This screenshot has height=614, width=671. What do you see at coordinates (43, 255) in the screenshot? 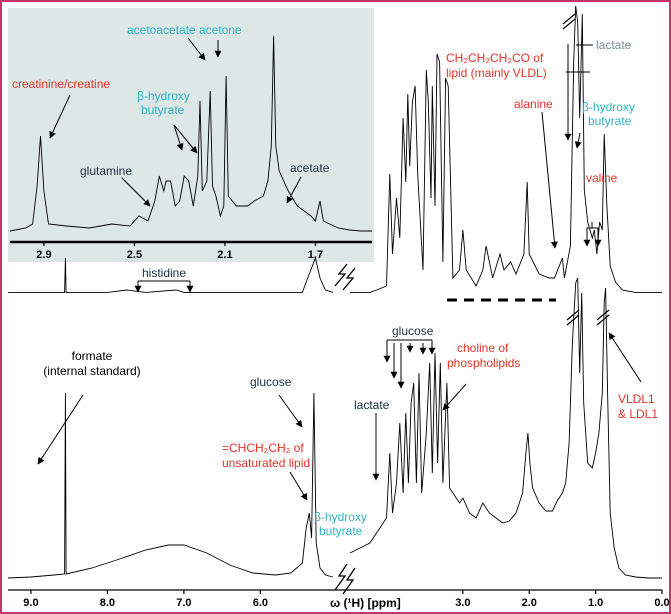
I see `inset-tick-label: 2.9` at bounding box center [43, 255].